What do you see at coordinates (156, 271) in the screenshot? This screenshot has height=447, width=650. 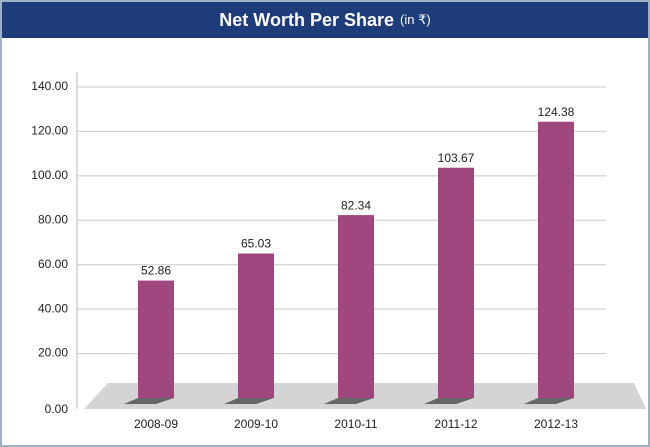 I see `value-label: 52.86` at bounding box center [156, 271].